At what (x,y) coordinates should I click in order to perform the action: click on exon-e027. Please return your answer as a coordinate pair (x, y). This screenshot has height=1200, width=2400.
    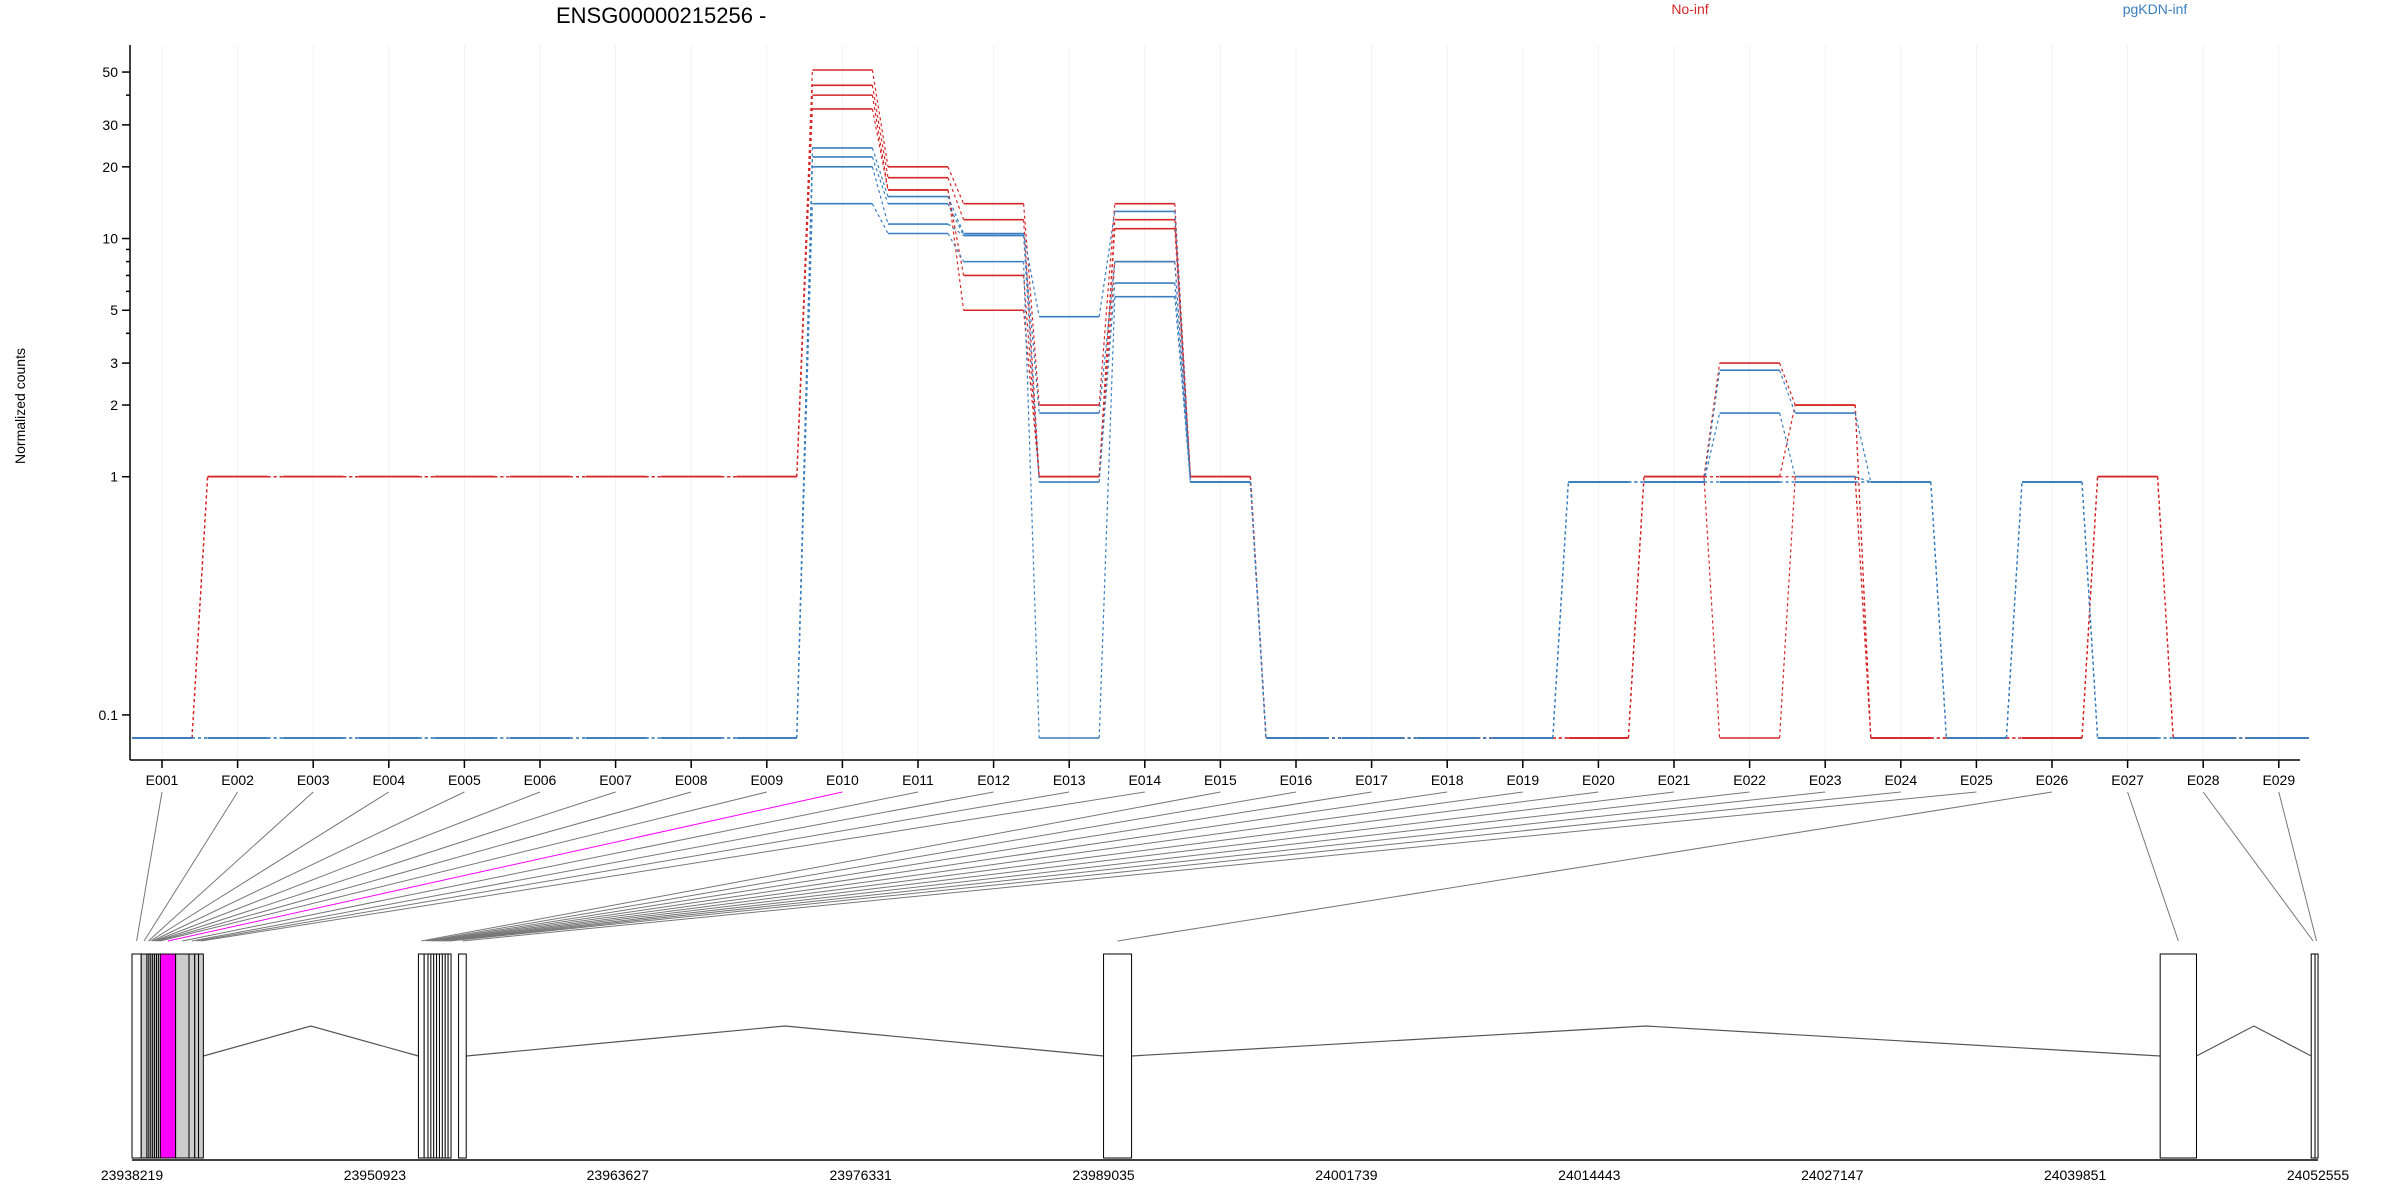
    Looking at the image, I should click on (2178, 1056).